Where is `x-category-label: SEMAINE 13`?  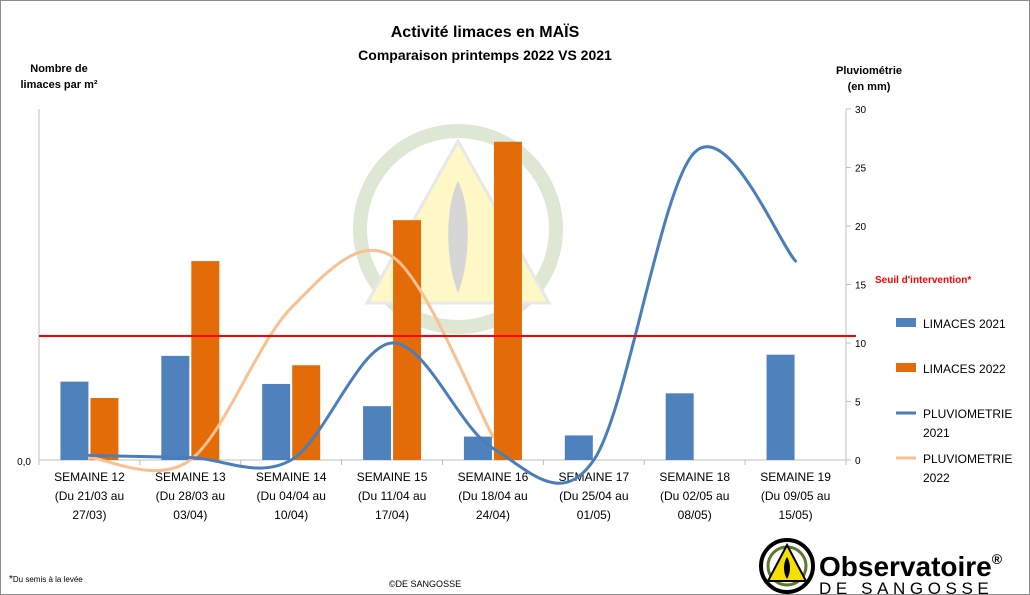
x-category-label: SEMAINE 13 is located at coordinates (190, 477).